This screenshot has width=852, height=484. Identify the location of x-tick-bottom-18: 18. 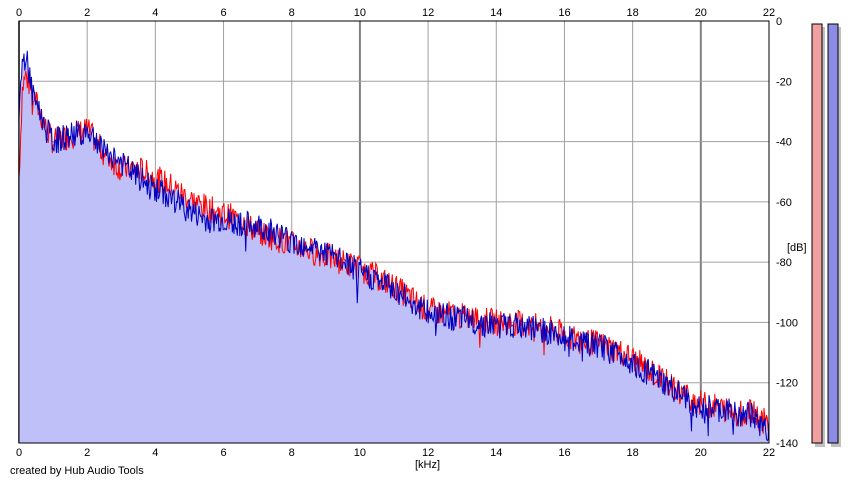
(633, 453).